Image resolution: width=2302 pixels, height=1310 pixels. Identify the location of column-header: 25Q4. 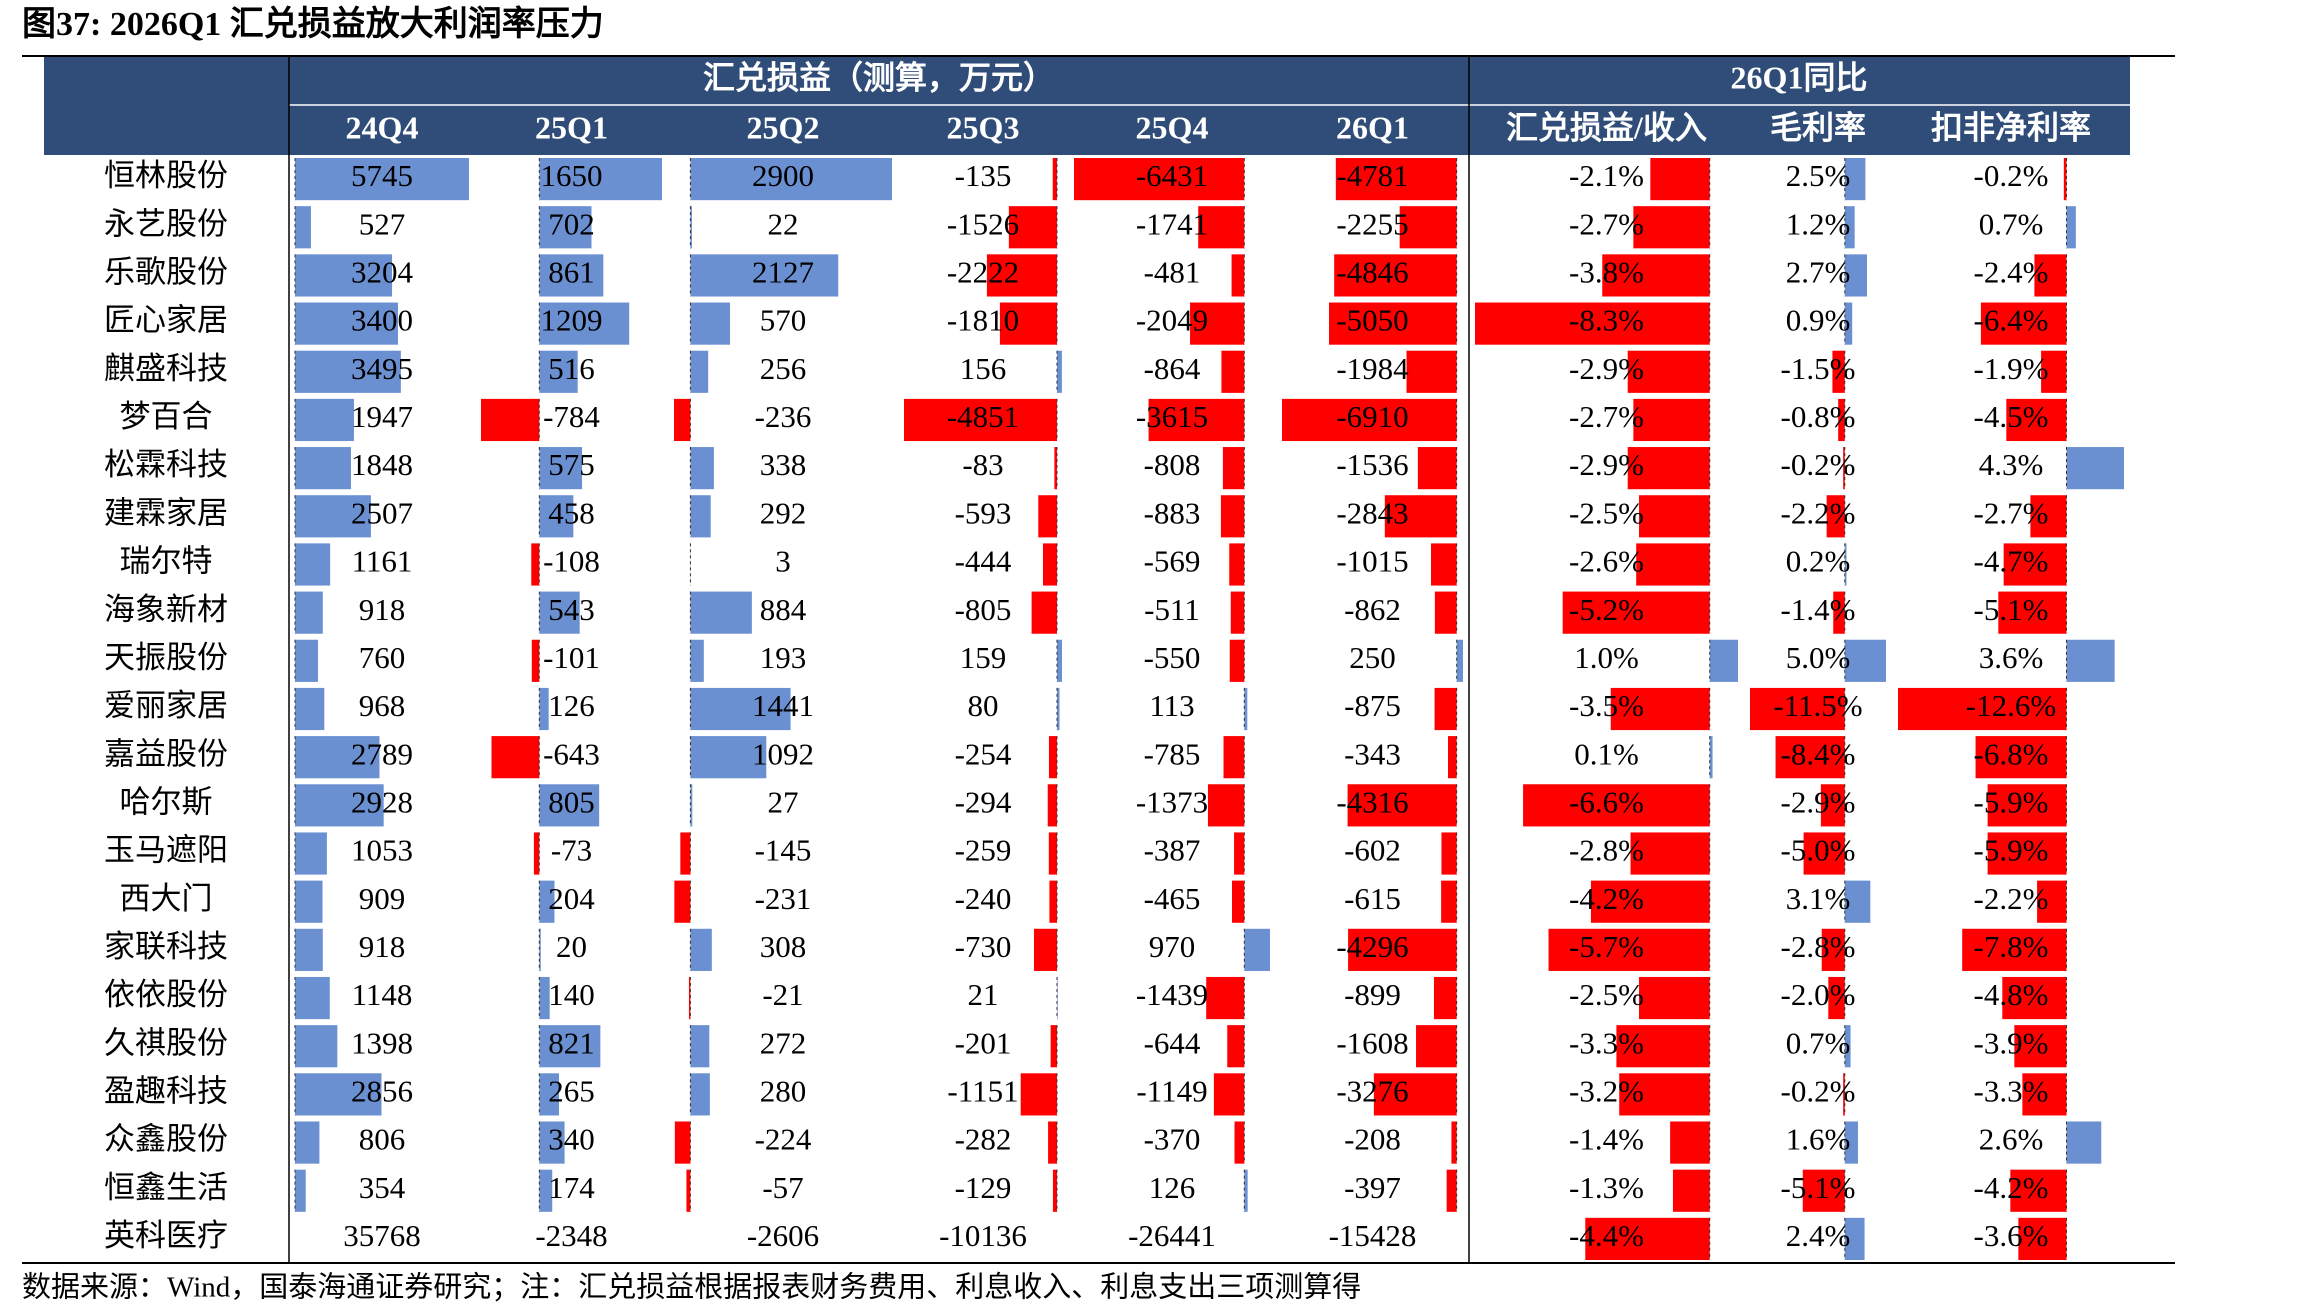
(1172, 127).